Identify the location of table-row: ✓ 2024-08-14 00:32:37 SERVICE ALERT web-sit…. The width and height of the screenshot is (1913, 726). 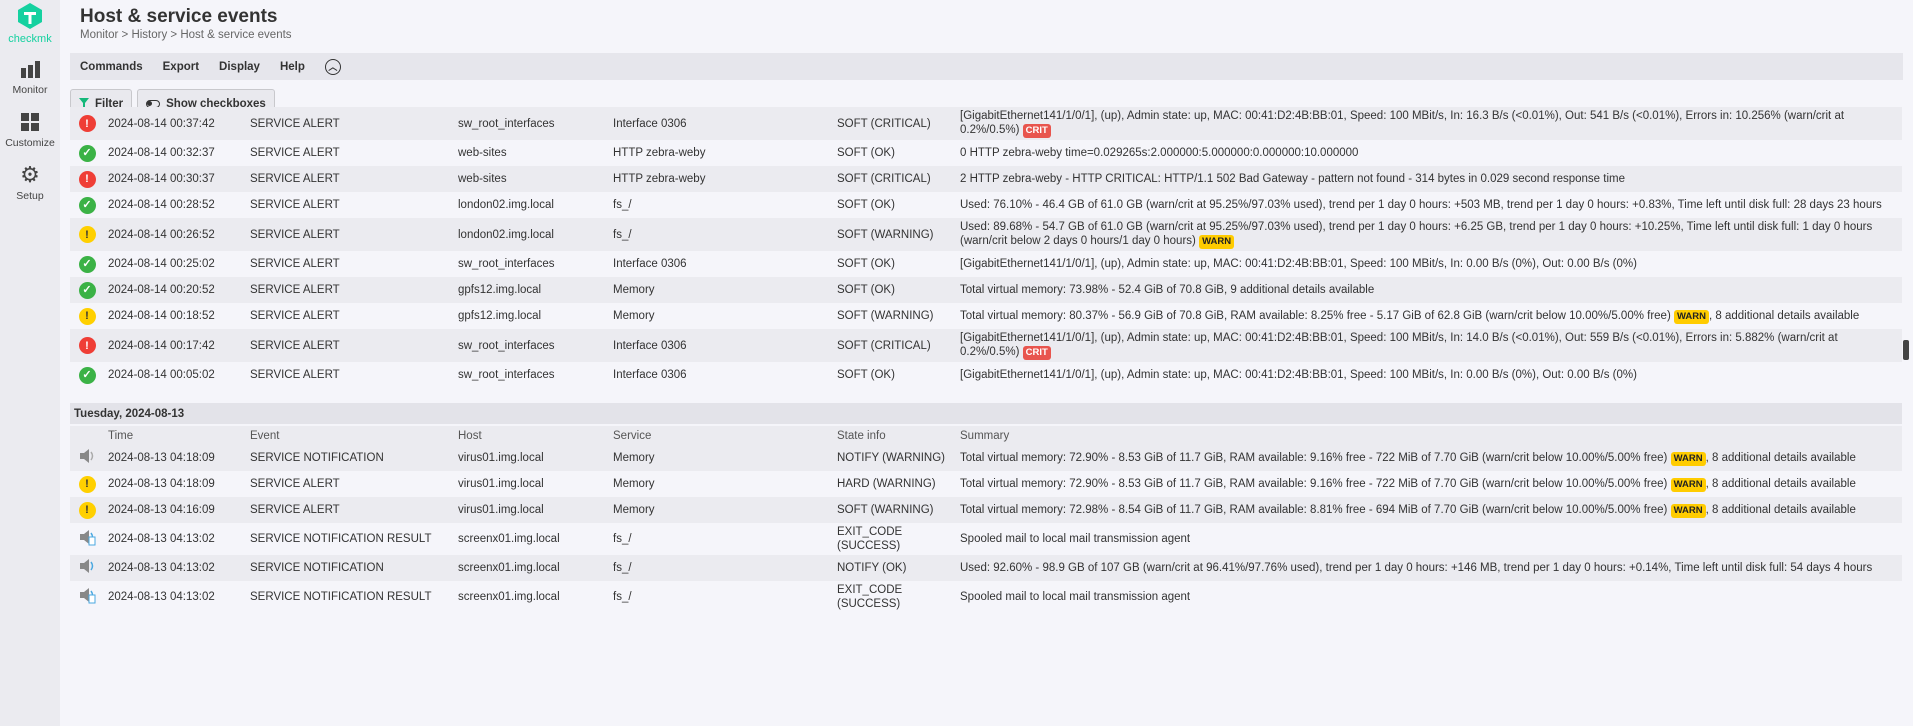
(986, 153).